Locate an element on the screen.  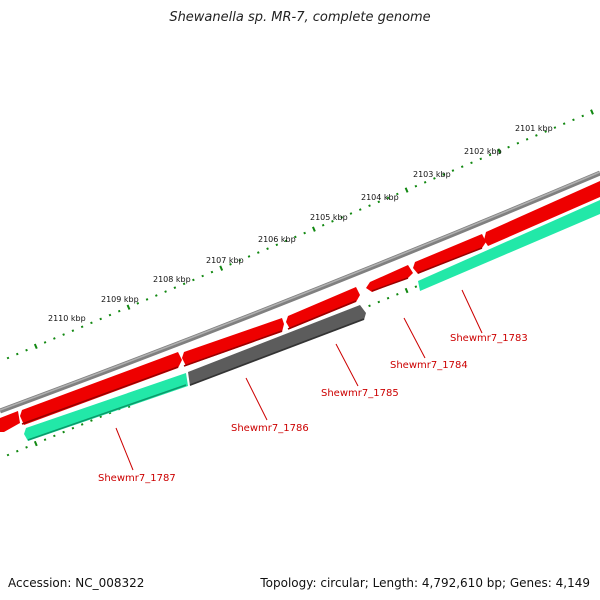
scale-label: 2105 kbp is located at coordinates (329, 217).